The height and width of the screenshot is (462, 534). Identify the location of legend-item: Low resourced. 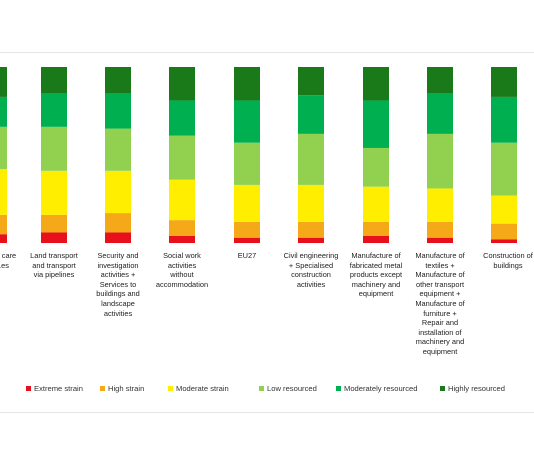
(288, 388).